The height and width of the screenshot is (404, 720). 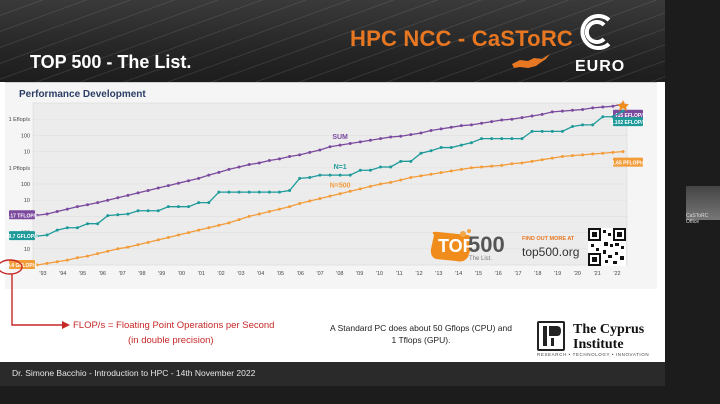 I want to click on find-out-more-label: FIND OUT MORE AT, so click(x=548, y=239).